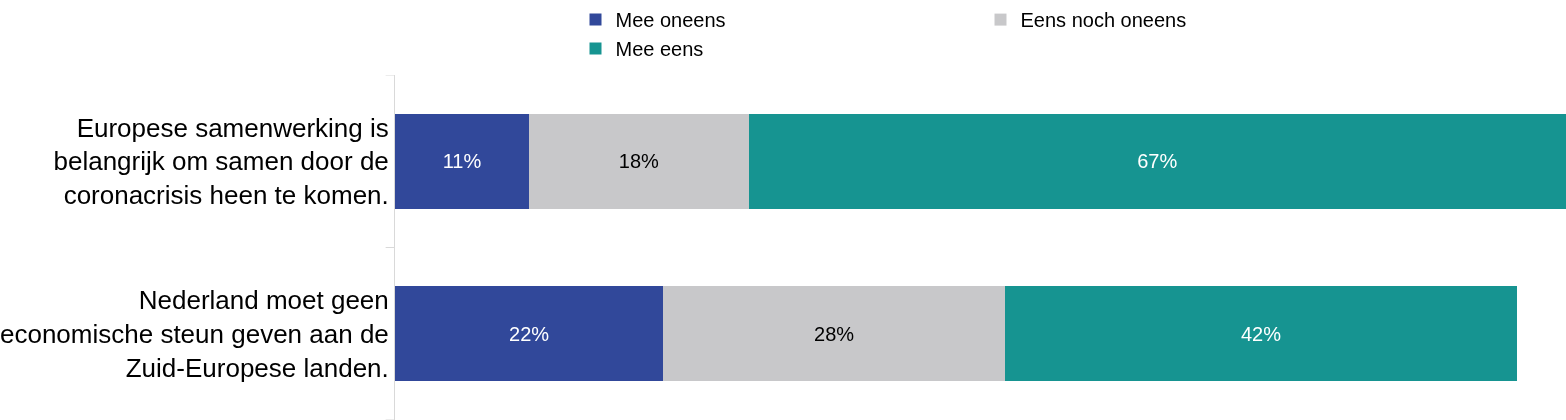 The width and height of the screenshot is (1566, 420). I want to click on legend-label: Eens noch oneens, so click(1103, 20).